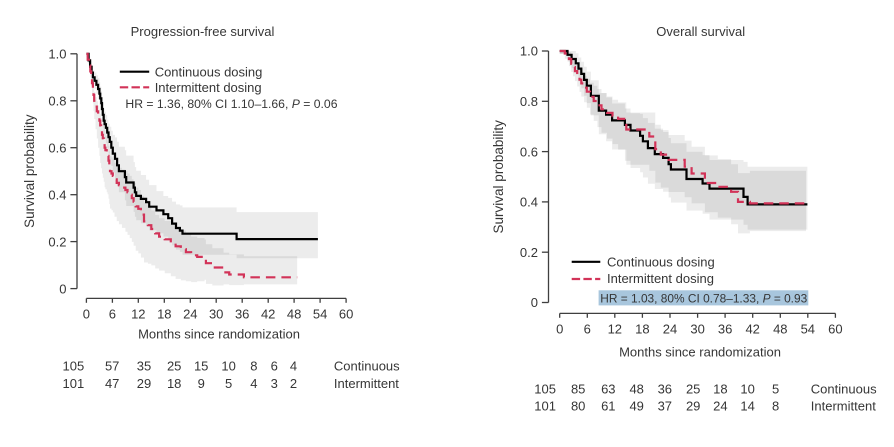 This screenshot has height=447, width=894. I want to click on svg-text:HR = 1.03, 80% CI 0.78–1.33, P: HR = 1.03, 80% CI 0.78–1.33, P = 0.93, so click(703, 299).